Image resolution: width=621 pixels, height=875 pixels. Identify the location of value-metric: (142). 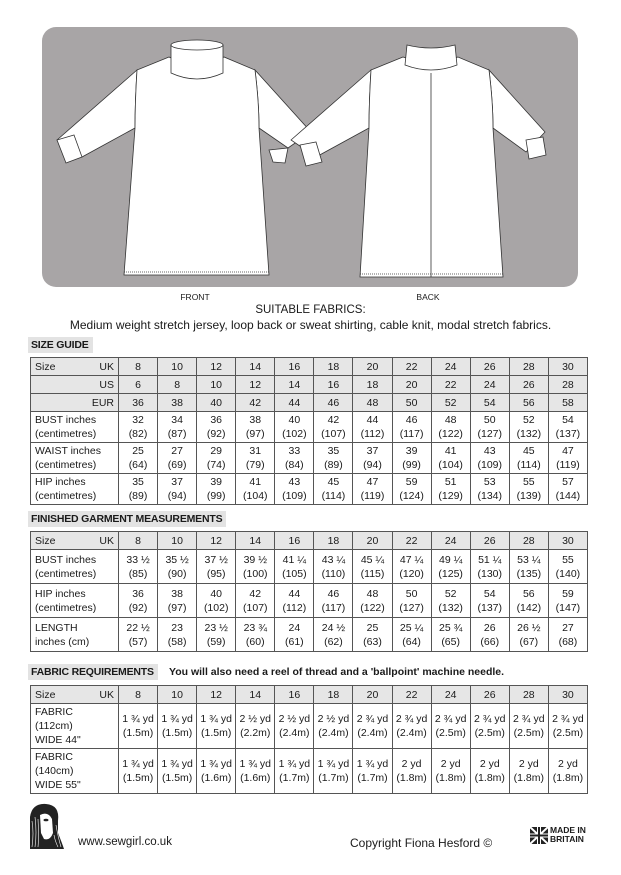
(529, 607).